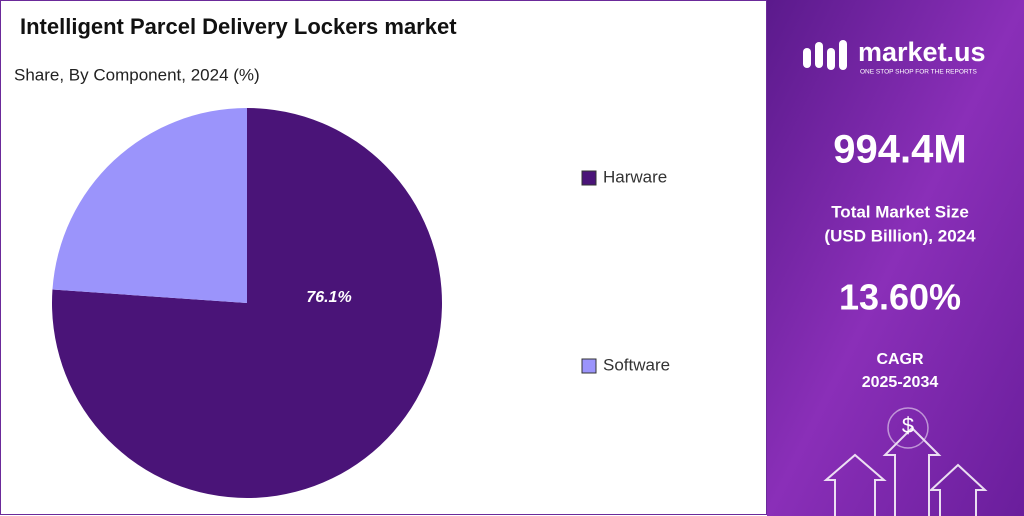 The height and width of the screenshot is (516, 1024). Describe the element at coordinates (328, 297) in the screenshot. I see `value-label: 76.1%` at that location.